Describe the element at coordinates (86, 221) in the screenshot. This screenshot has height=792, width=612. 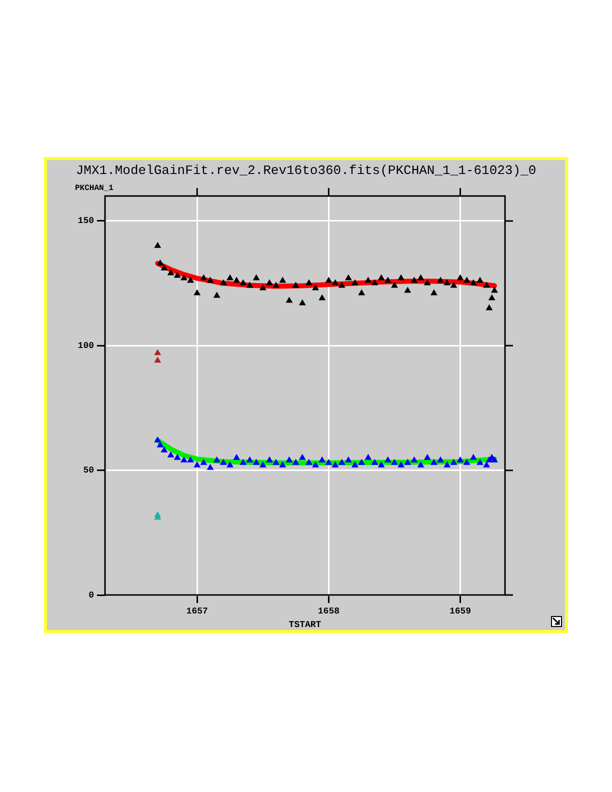
I see `y-tick-label: 150` at that location.